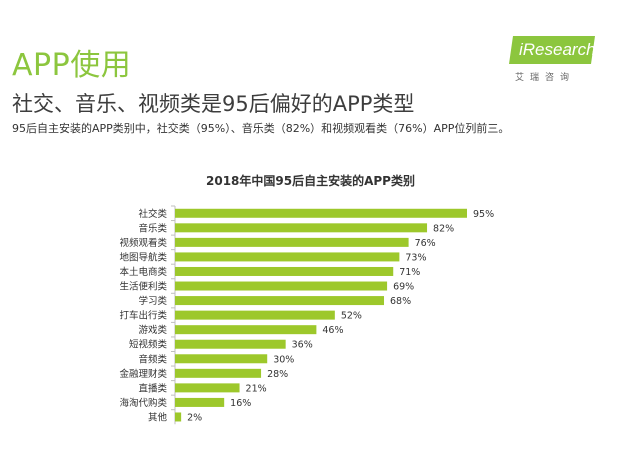  What do you see at coordinates (152, 214) in the screenshot?
I see `category-label: 社交类` at bounding box center [152, 214].